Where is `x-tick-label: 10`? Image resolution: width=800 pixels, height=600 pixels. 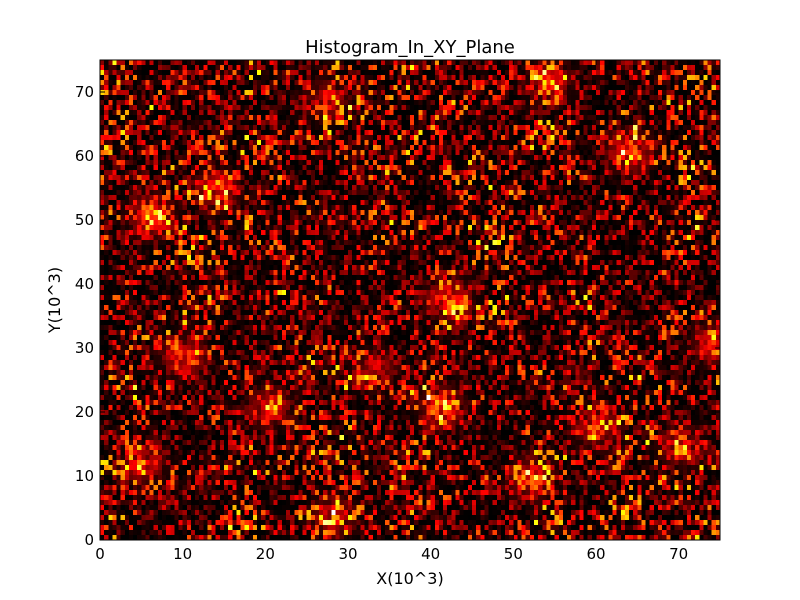 x-tick-label: 10 is located at coordinates (182, 554).